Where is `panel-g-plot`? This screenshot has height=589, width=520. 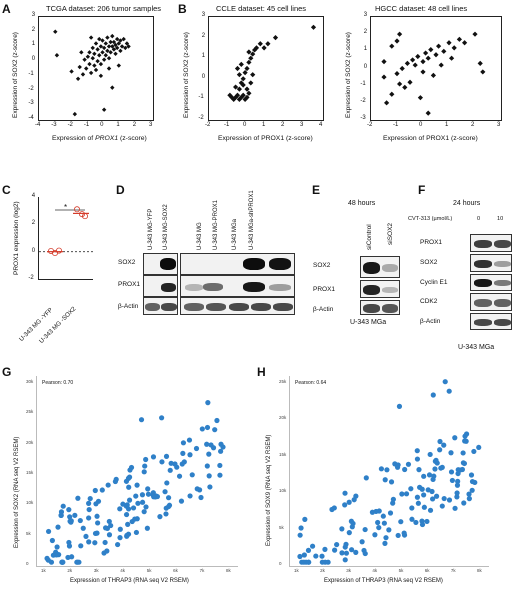
panel-g-plot is located at coordinates (137, 471).